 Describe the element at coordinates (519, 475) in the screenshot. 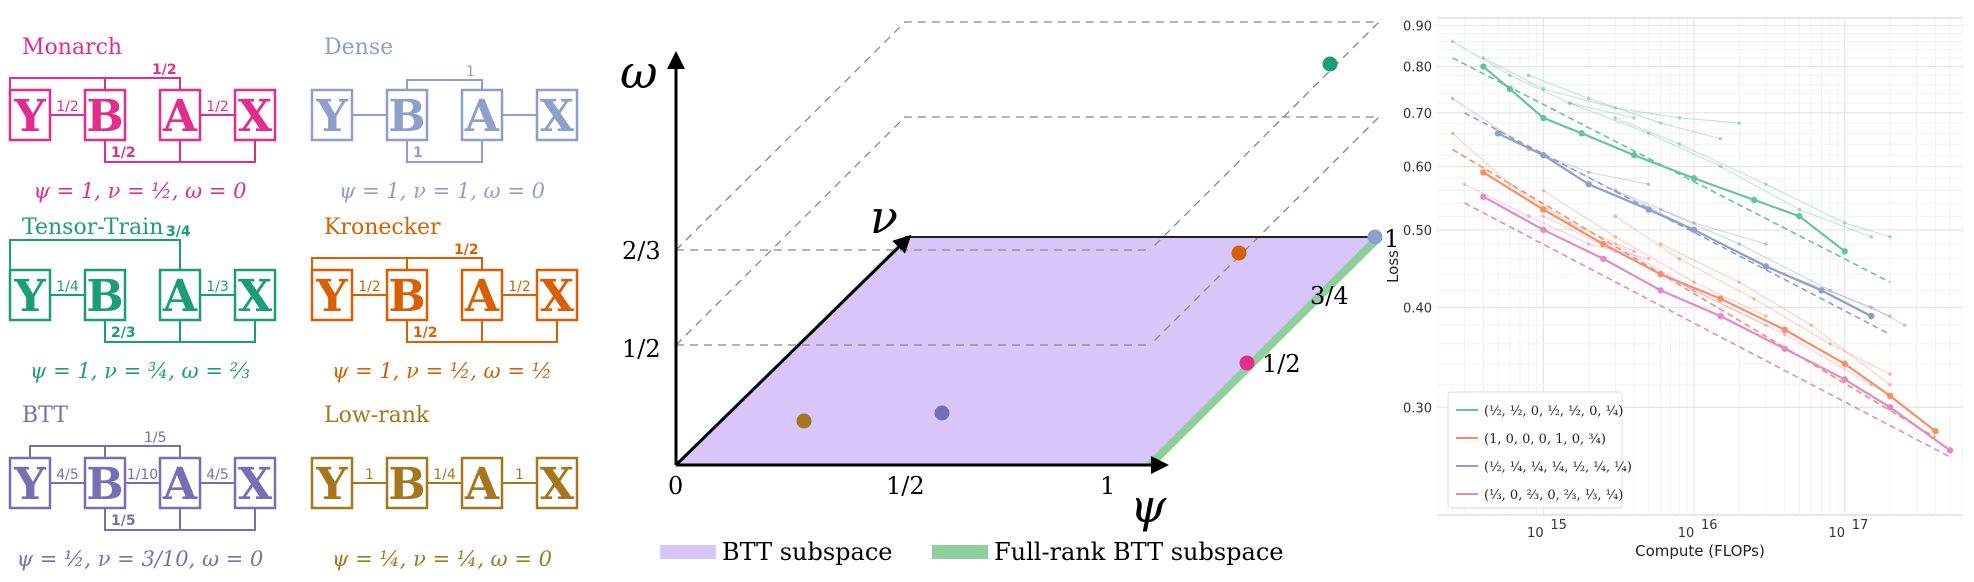

I see `edge-rank-label: 1` at that location.